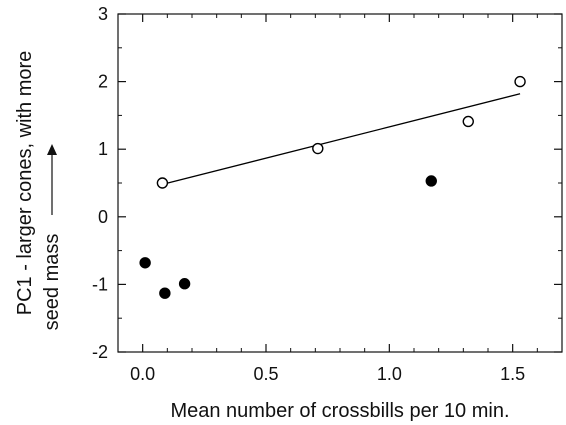  What do you see at coordinates (100, 284) in the screenshot?
I see `y-tick-label: -1` at bounding box center [100, 284].